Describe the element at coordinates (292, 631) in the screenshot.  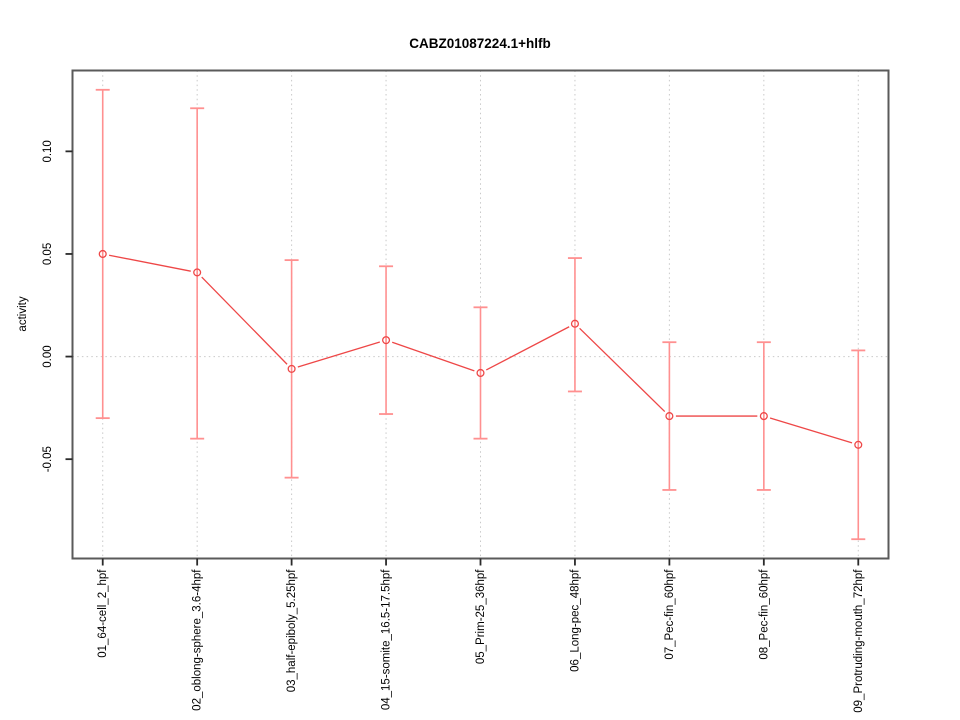
I see `x-tick-label: 03_half-epiboly_5.25hpf` at that location.